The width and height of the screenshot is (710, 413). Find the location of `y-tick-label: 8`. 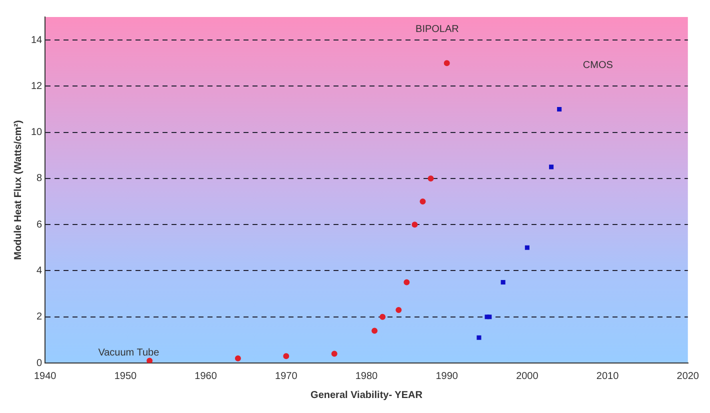

y-tick-label: 8 is located at coordinates (39, 178).